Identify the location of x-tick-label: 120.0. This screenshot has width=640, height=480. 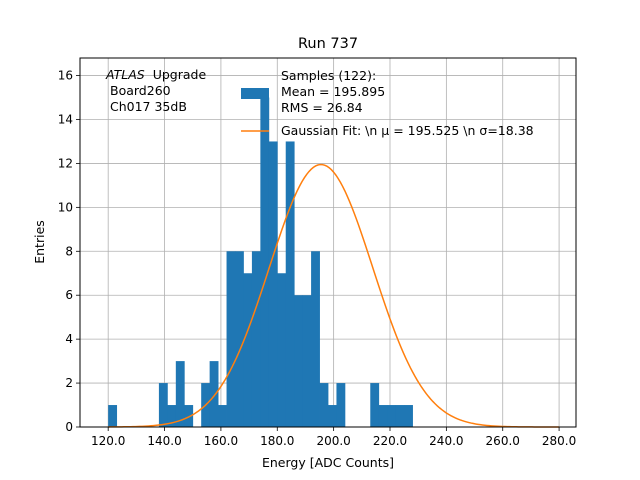
(108, 441).